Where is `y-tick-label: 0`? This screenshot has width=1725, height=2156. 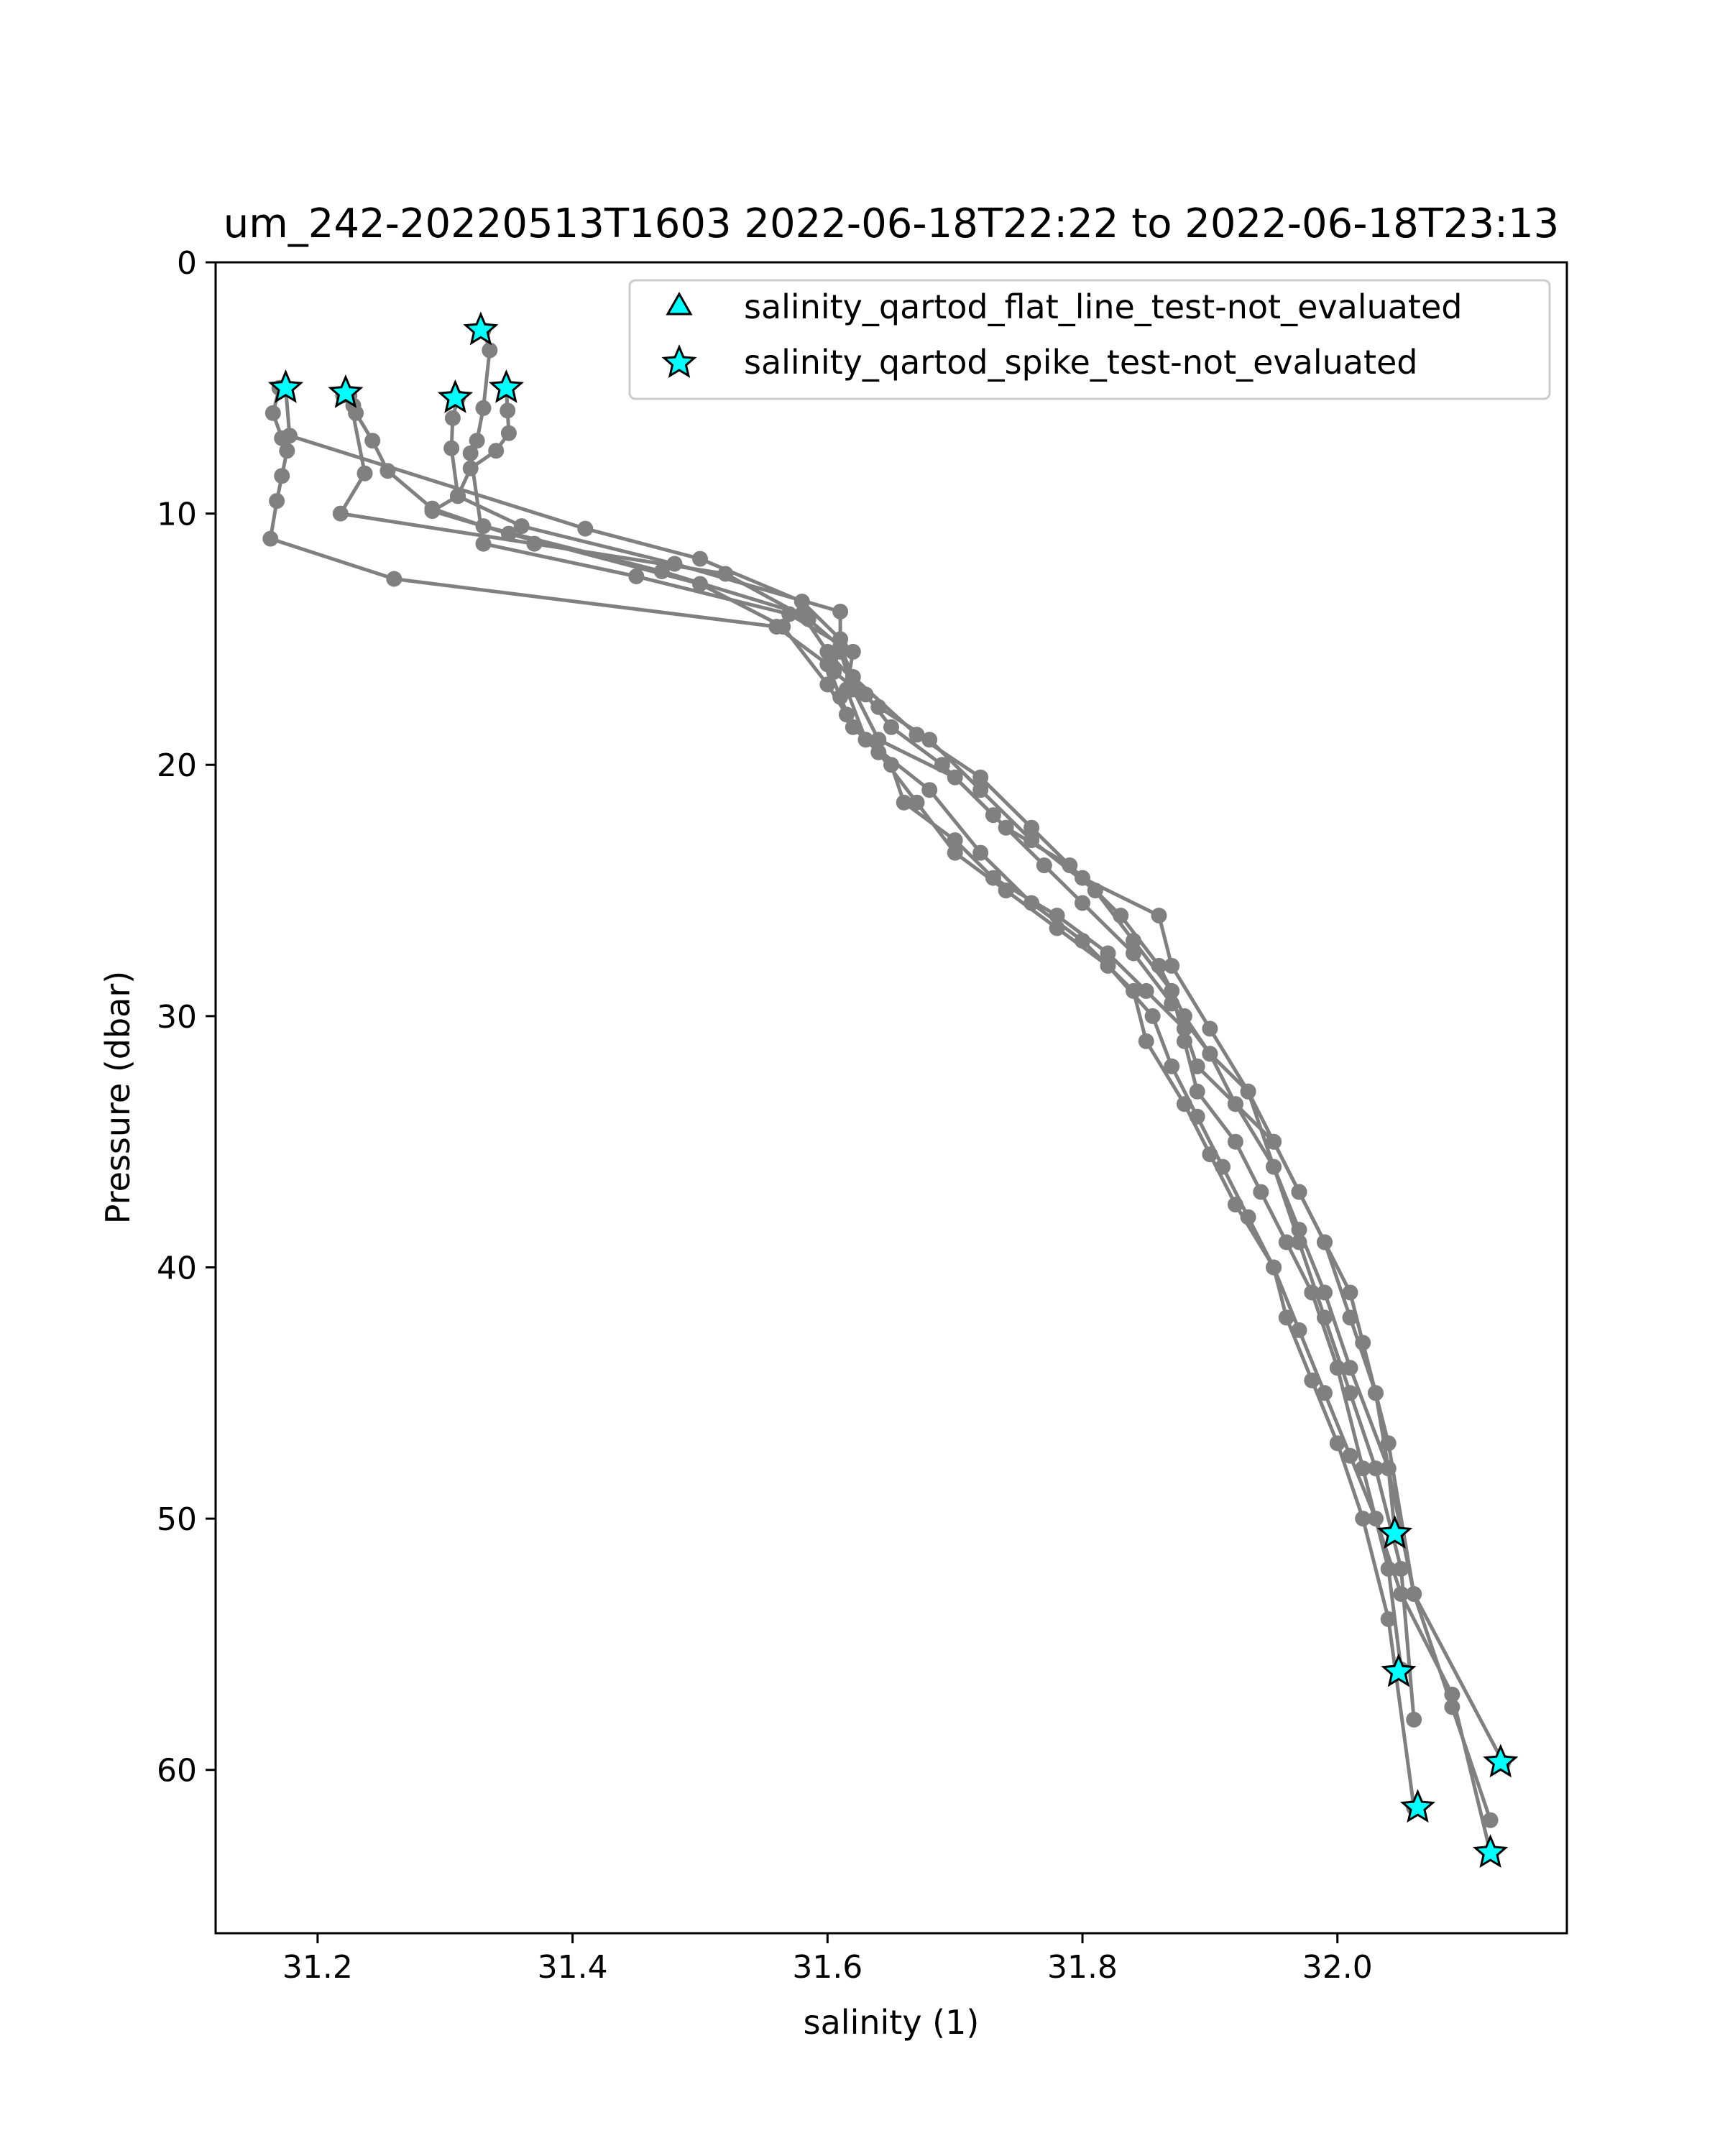
y-tick-label: 0 is located at coordinates (187, 263).